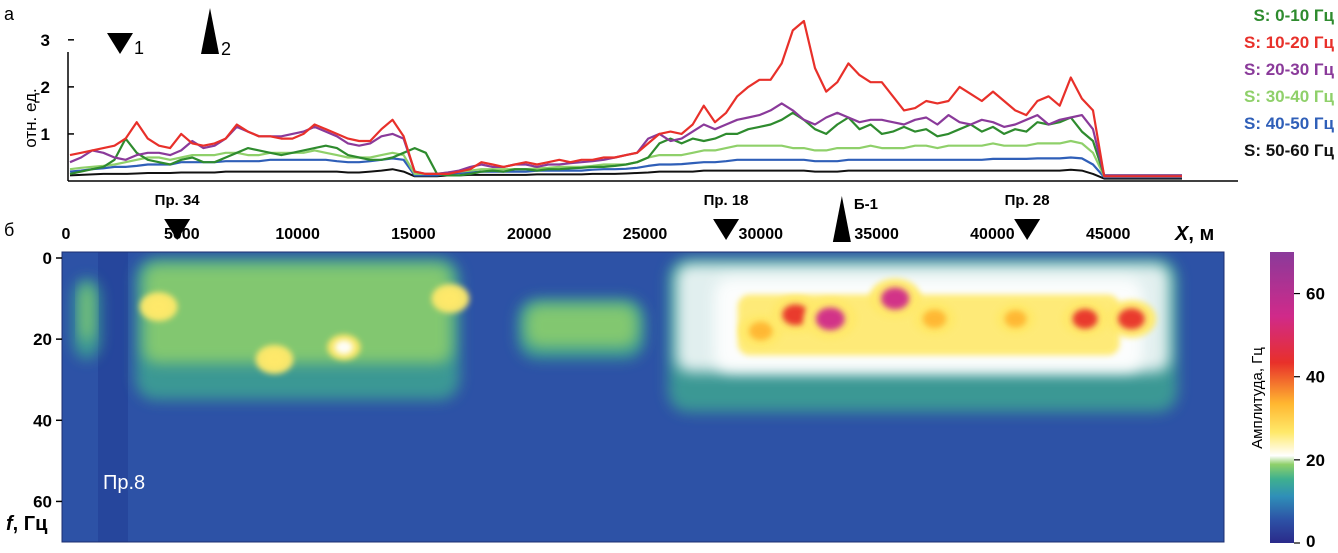 This screenshot has height=553, width=1338. I want to click on panel-b-ylabel: f, Гц, so click(27, 524).